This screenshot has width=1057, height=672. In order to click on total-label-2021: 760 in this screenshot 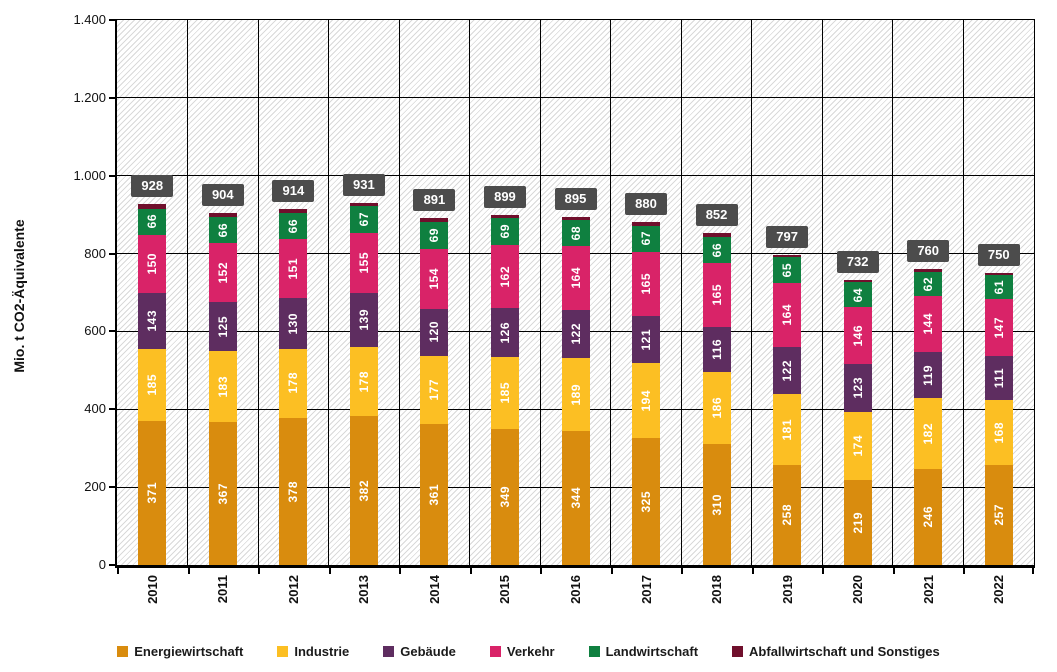, I will do `click(928, 251)`.